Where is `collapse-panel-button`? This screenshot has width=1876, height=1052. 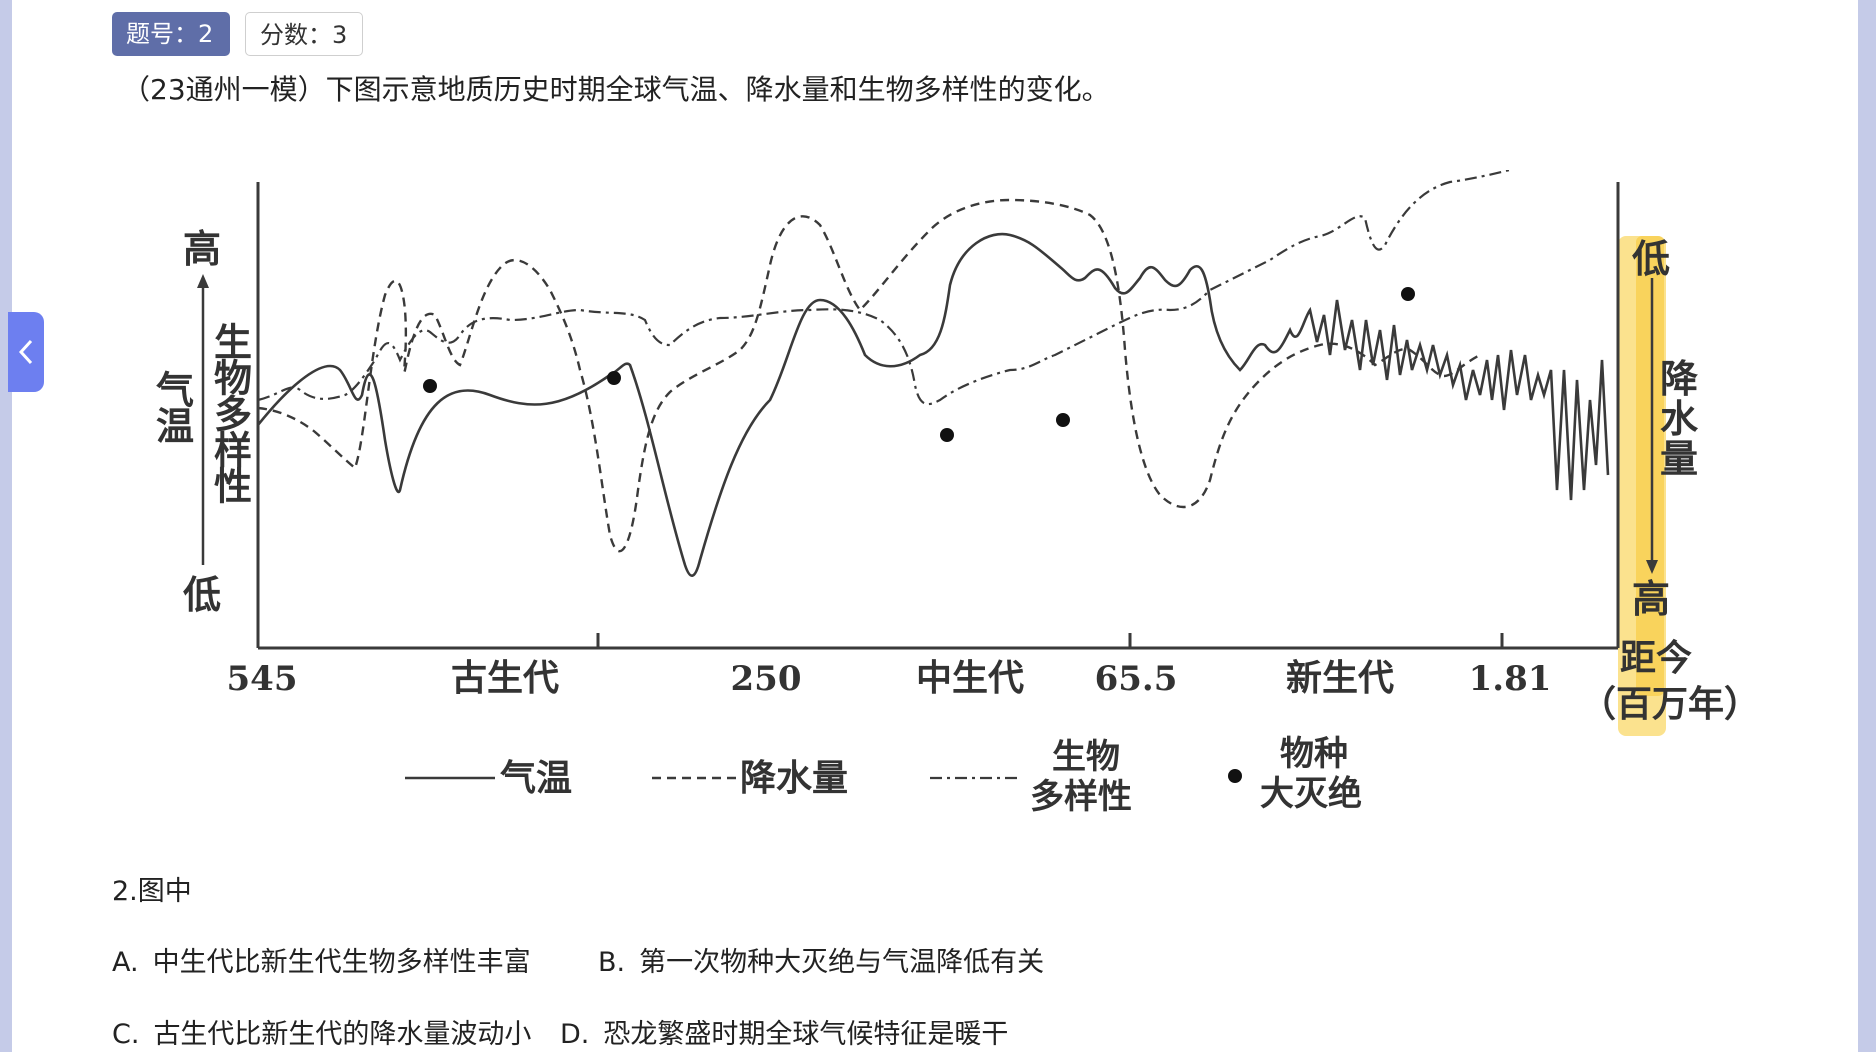 collapse-panel-button is located at coordinates (26, 352).